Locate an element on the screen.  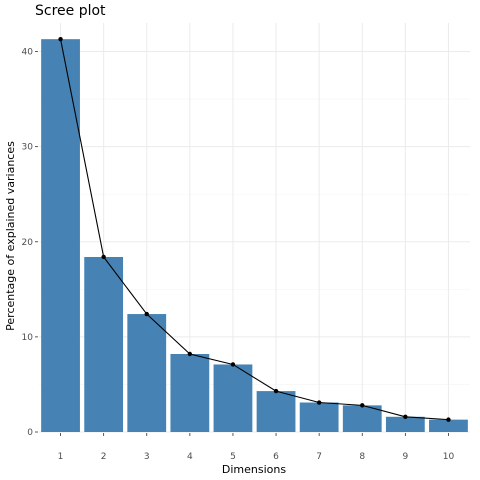
y-tick-label: 20 is located at coordinates (28, 243).